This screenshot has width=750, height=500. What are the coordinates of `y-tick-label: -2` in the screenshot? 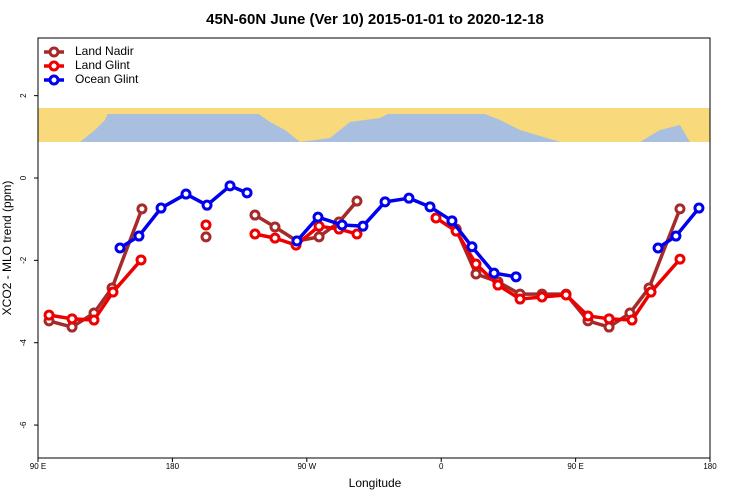 It's located at (23, 260).